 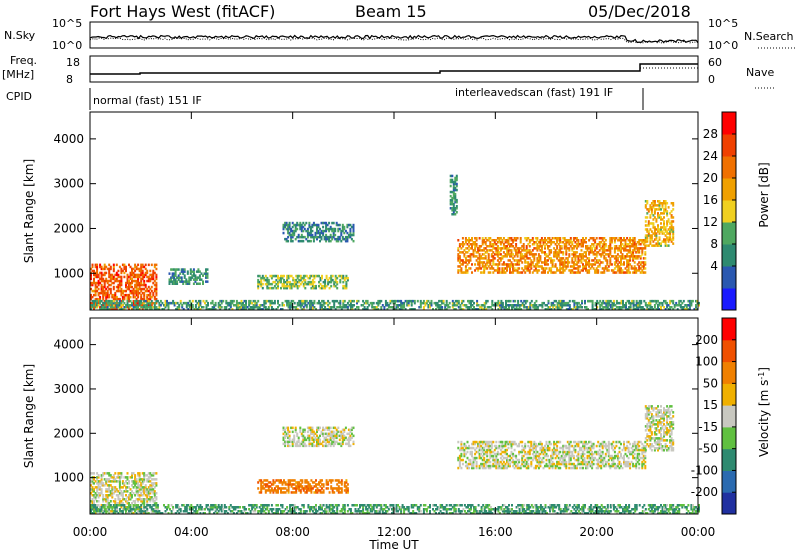 I want to click on freq-panel: Freq. [MHz] 18 8 60 0 Nave, so click(x=388, y=71).